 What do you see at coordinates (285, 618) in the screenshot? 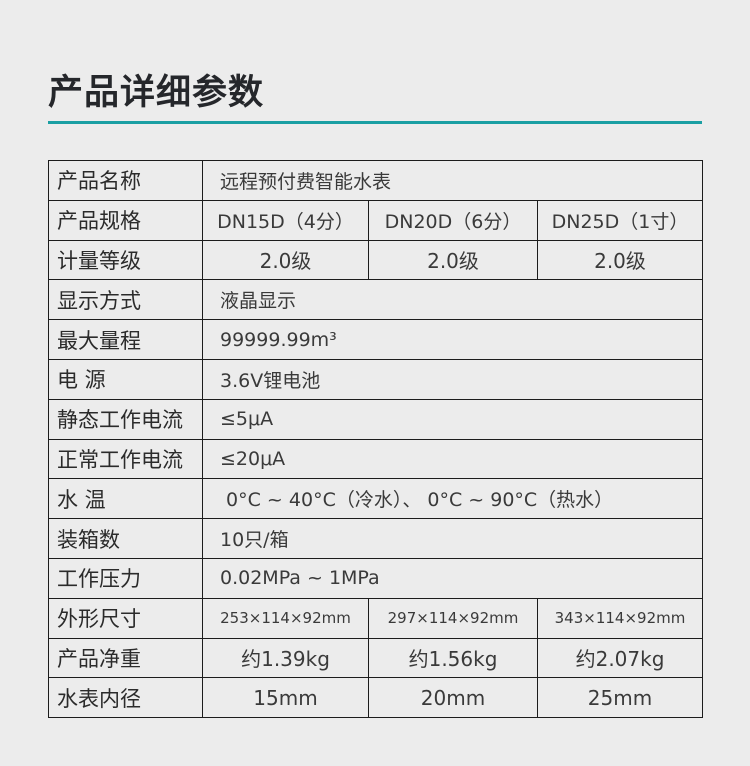
I see `spec-value: 253×114×92mm` at bounding box center [285, 618].